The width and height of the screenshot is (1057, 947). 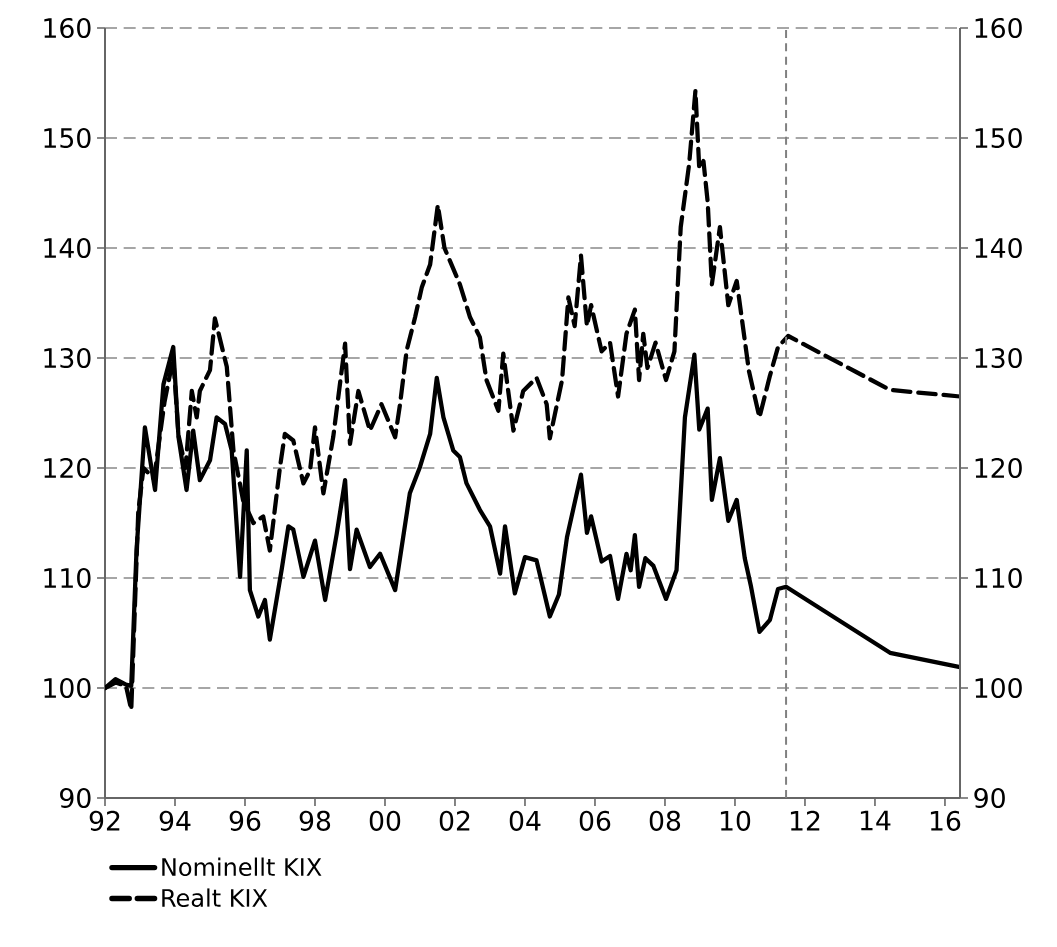 I want to click on y-tick-label: 100, so click(x=67, y=688).